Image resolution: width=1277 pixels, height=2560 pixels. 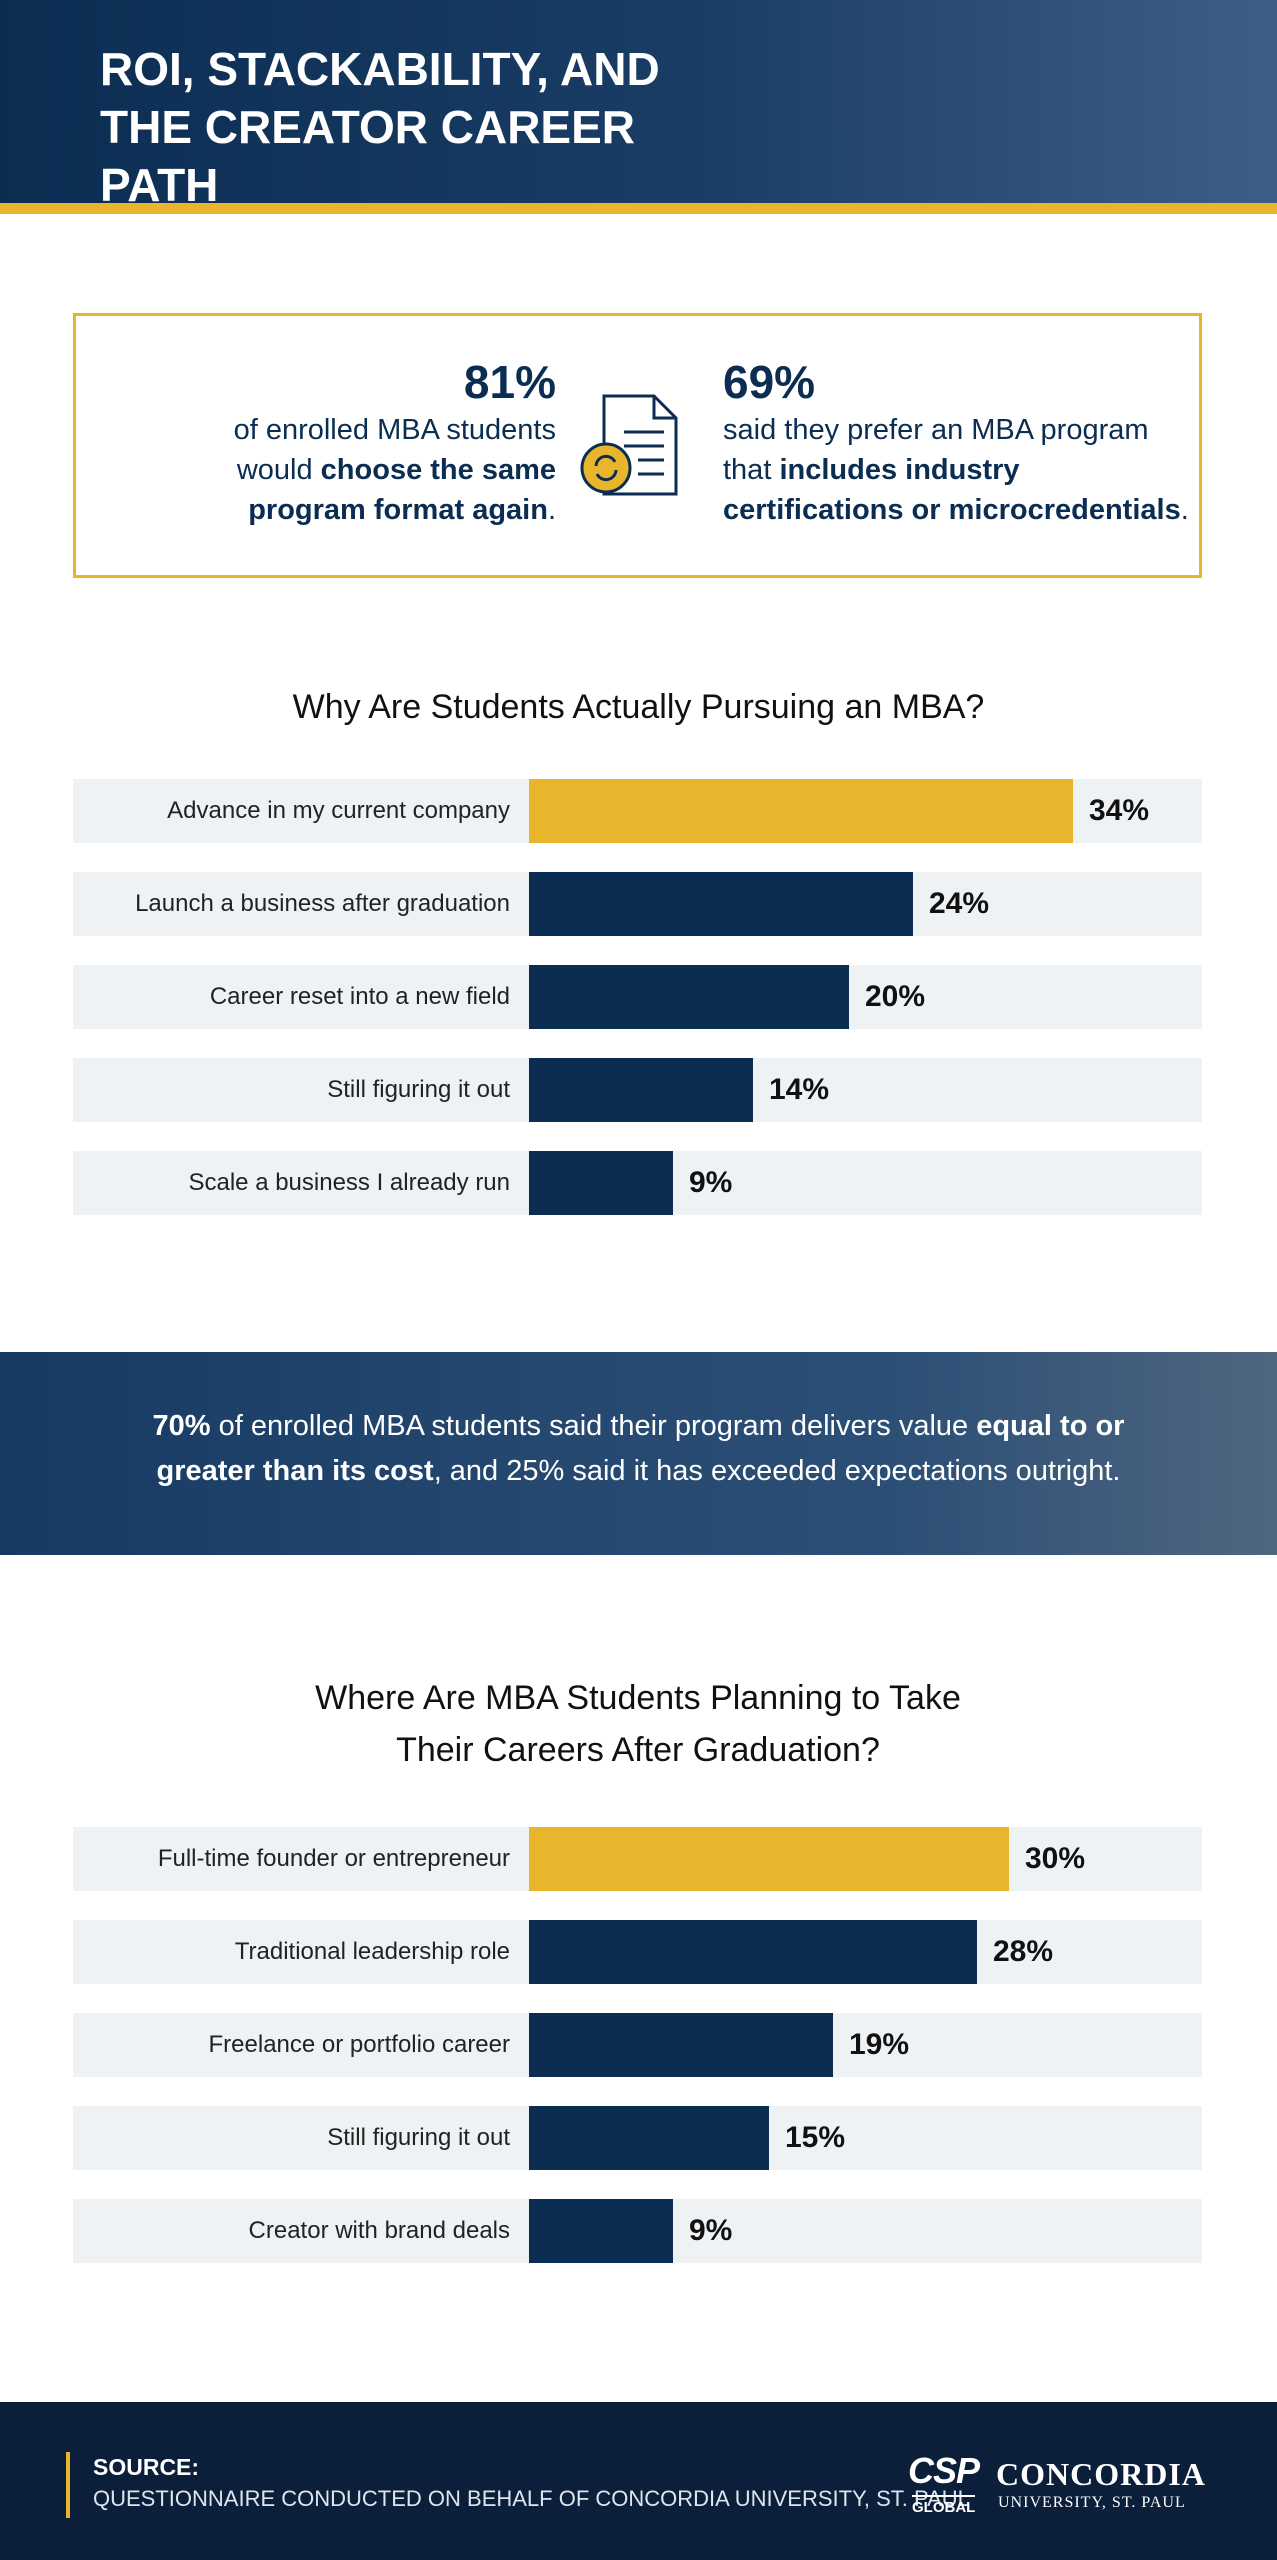 I want to click on bar-row: Advance in my current company 34%, so click(x=637, y=811).